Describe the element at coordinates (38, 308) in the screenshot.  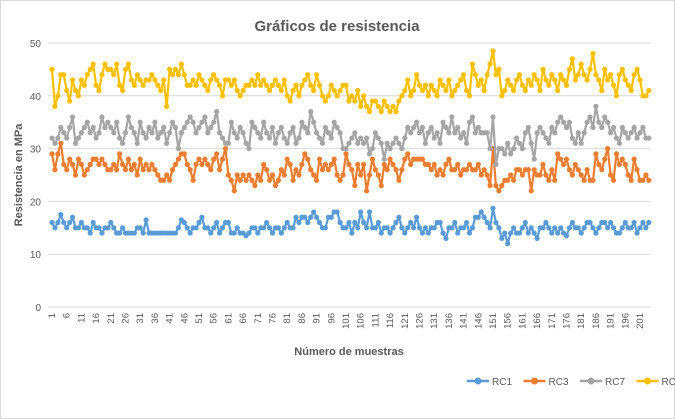
I see `y-tick-label: 0` at that location.